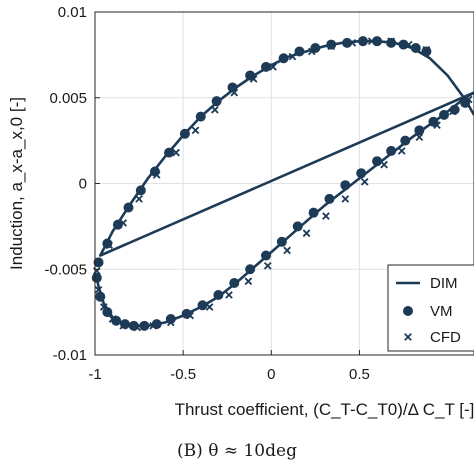 The image size is (474, 474). I want to click on x-tick-label: 0, so click(271, 374).